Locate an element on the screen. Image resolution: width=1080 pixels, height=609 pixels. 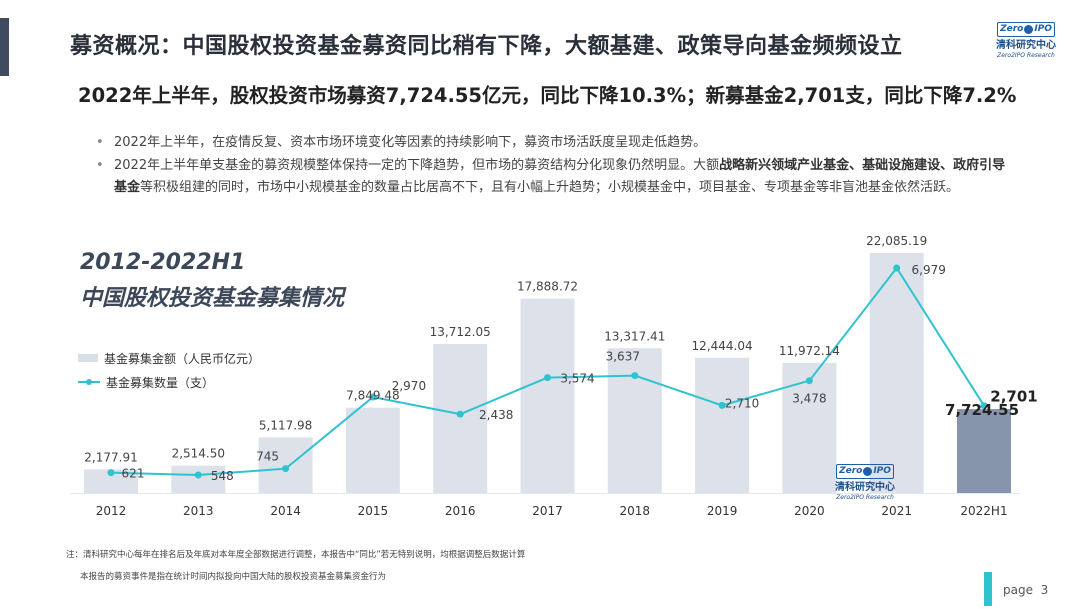
count-value-label: 3,637 is located at coordinates (623, 357).